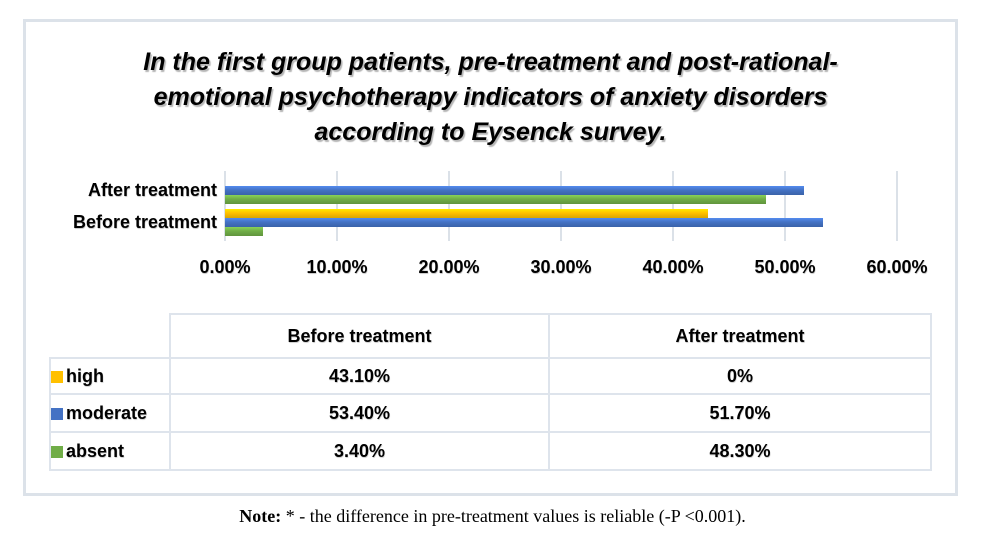  I want to click on category-label-before-treatment: Before treatment, so click(144, 222).